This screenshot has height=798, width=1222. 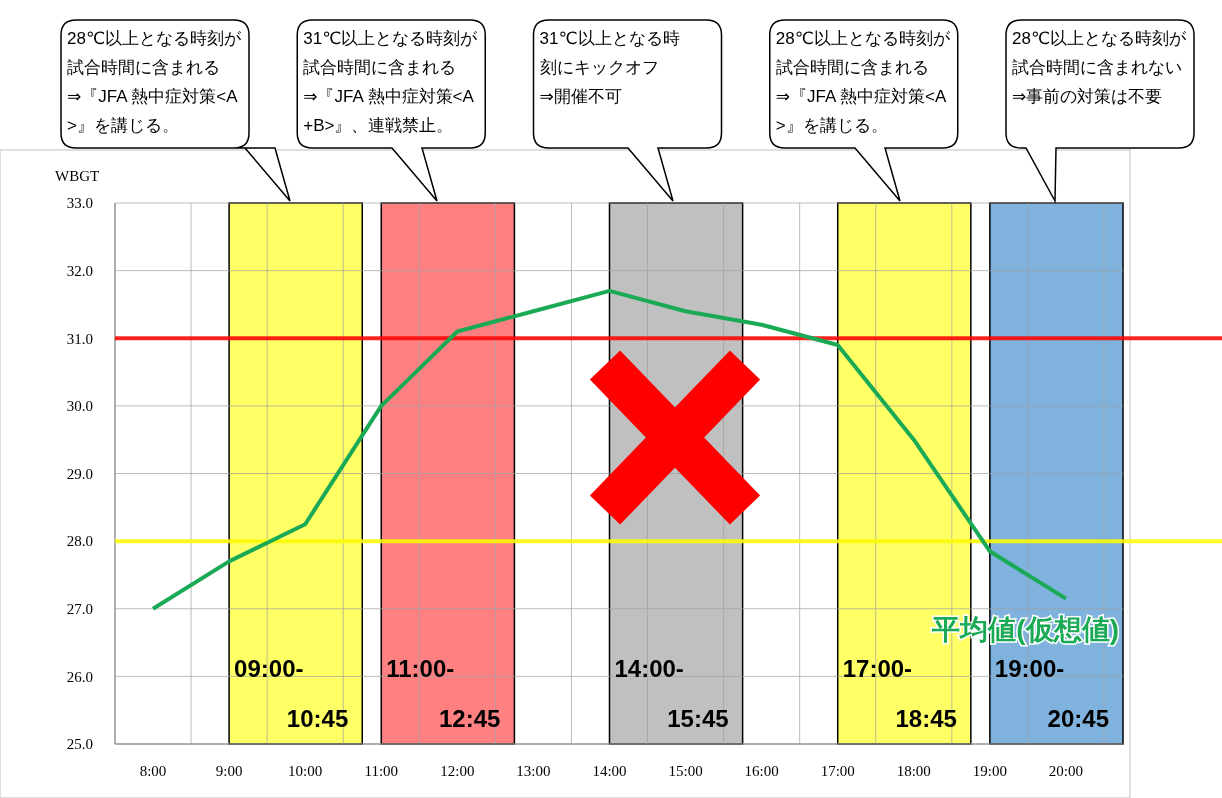 I want to click on y-tick-label: 25.0, so click(x=79, y=744).